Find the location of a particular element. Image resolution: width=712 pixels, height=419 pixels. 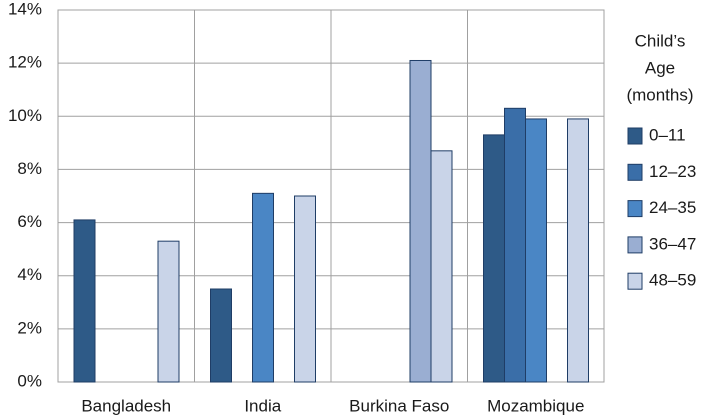

x-tick-label: Mozambique is located at coordinates (535, 405).